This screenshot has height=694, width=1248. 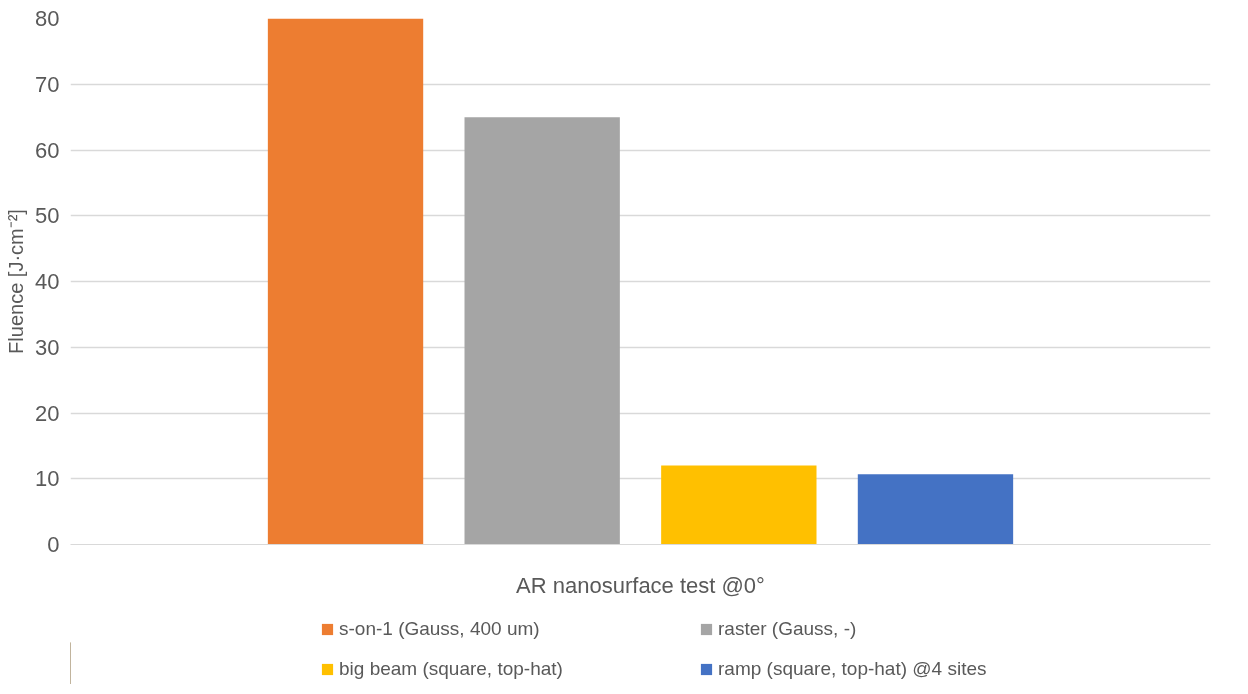 I want to click on y-tick-label: 30, so click(x=47, y=347).